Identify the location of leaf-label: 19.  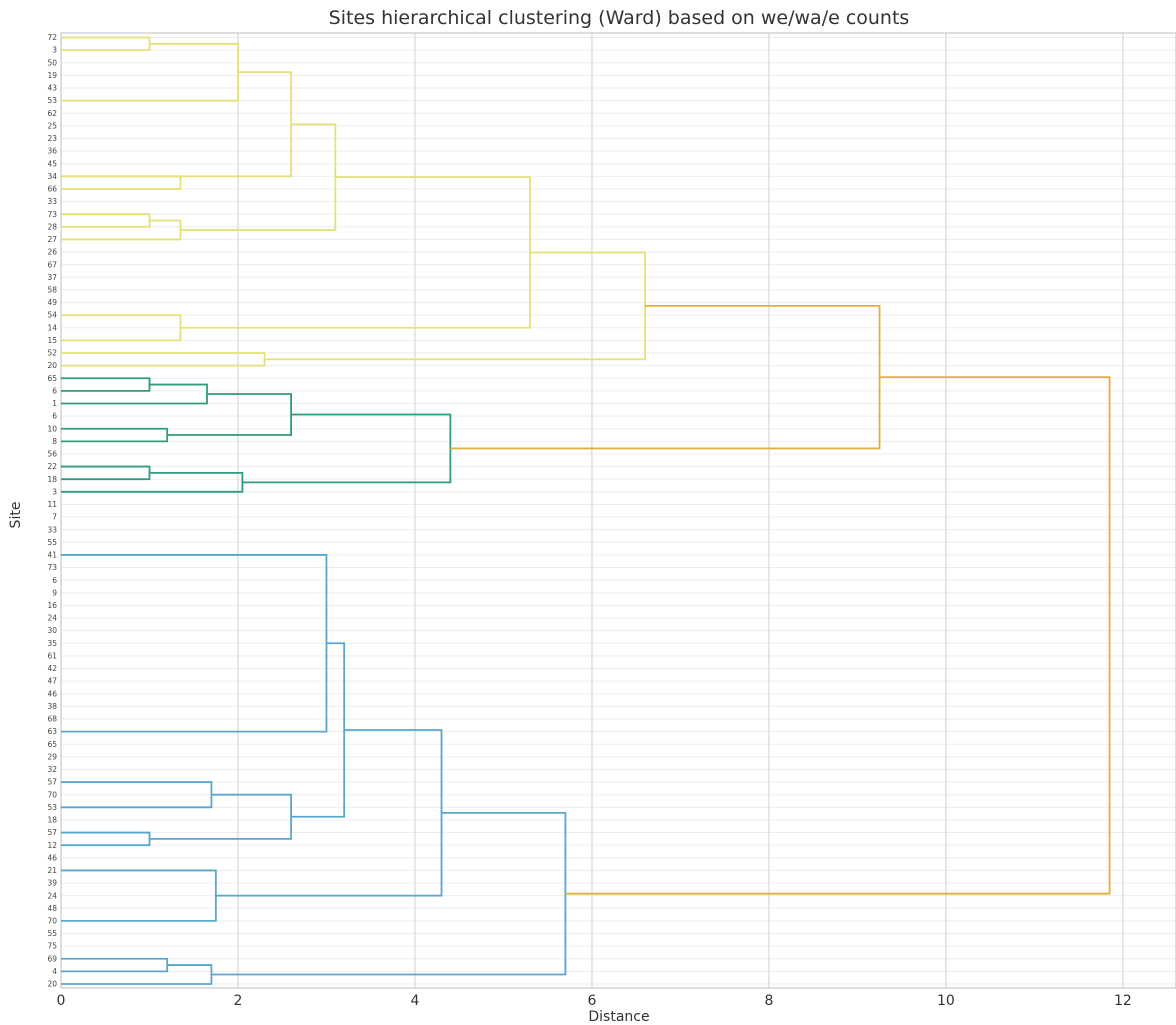
(52, 75).